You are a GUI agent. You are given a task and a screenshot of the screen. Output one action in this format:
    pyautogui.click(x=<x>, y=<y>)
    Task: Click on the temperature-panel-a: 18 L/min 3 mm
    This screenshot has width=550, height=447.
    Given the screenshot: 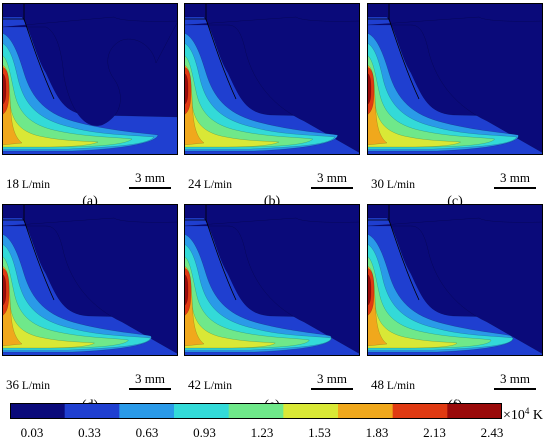 What is the action you would take?
    pyautogui.click(x=90, y=98)
    